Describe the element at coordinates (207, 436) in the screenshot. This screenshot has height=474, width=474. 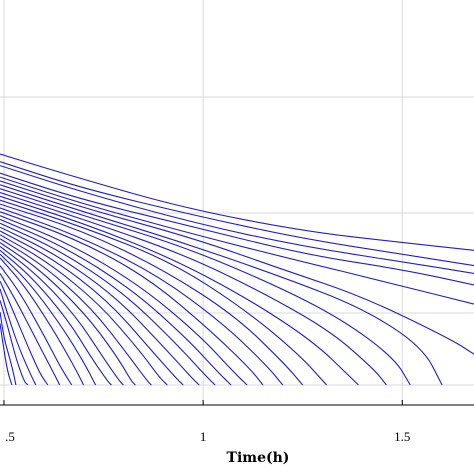
I see `x-tick-labels: .5 1 1.5` at that location.